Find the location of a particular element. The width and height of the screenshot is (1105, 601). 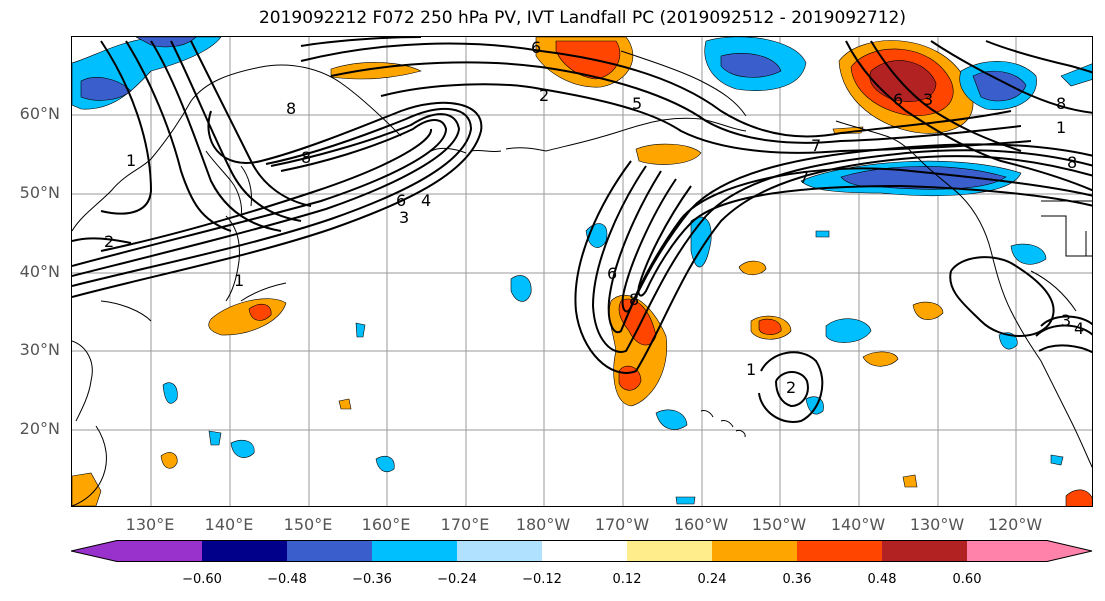

lon-label: 140°W is located at coordinates (858, 524).